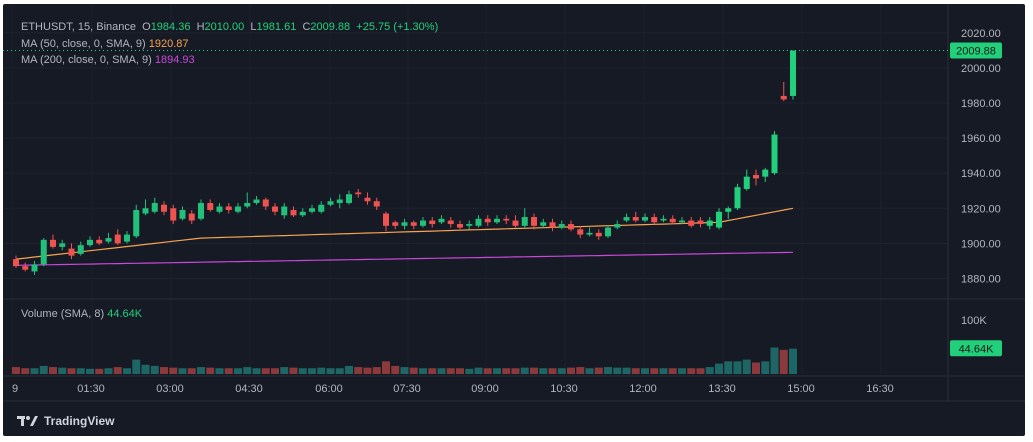 This screenshot has height=442, width=1033. Describe the element at coordinates (168, 44) in the screenshot. I see `ma50-value: 1920.87` at that location.